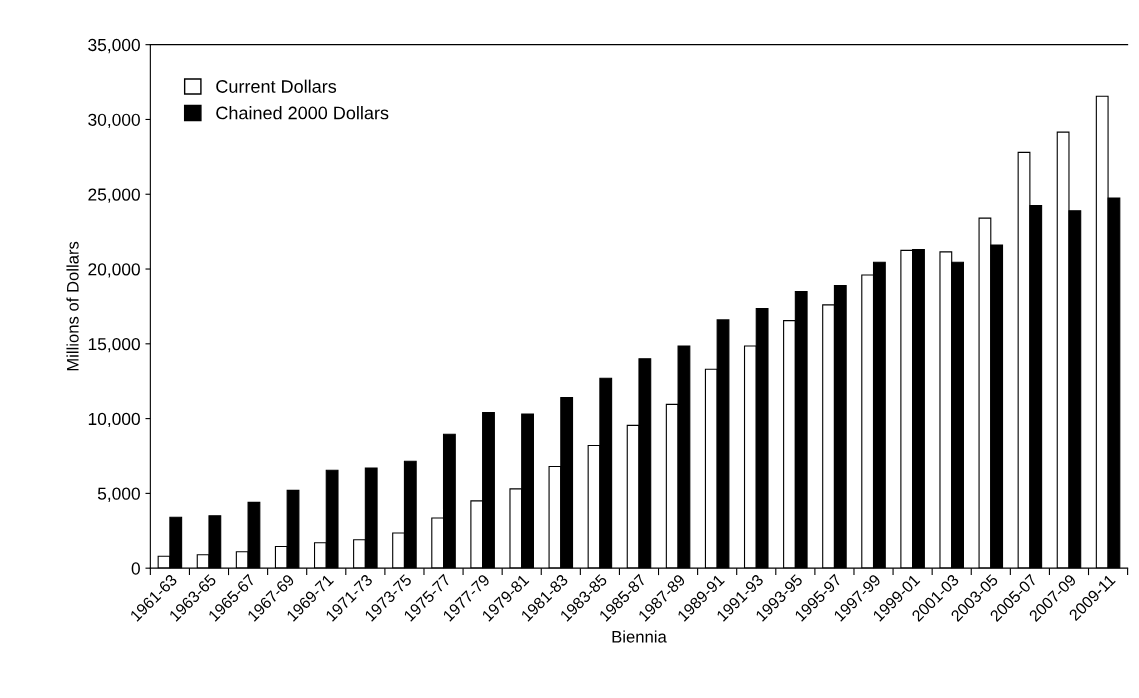  What do you see at coordinates (639, 636) in the screenshot?
I see `x-axis-title: Biennia` at bounding box center [639, 636].